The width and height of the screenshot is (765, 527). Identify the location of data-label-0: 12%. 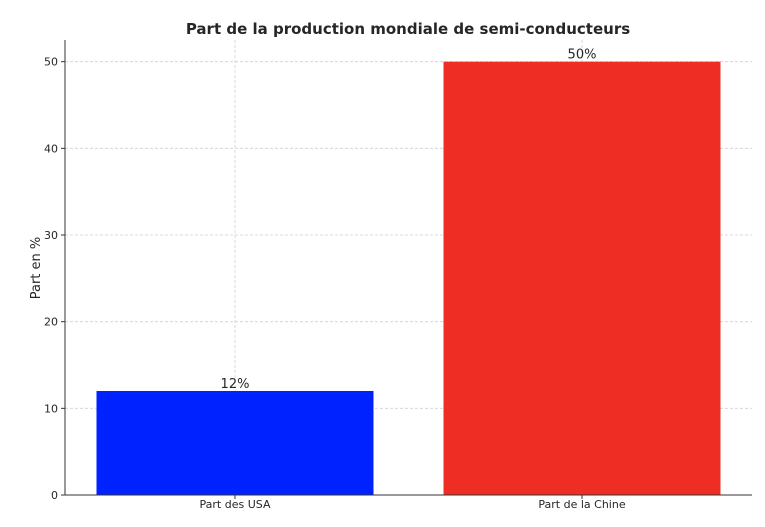
(235, 384).